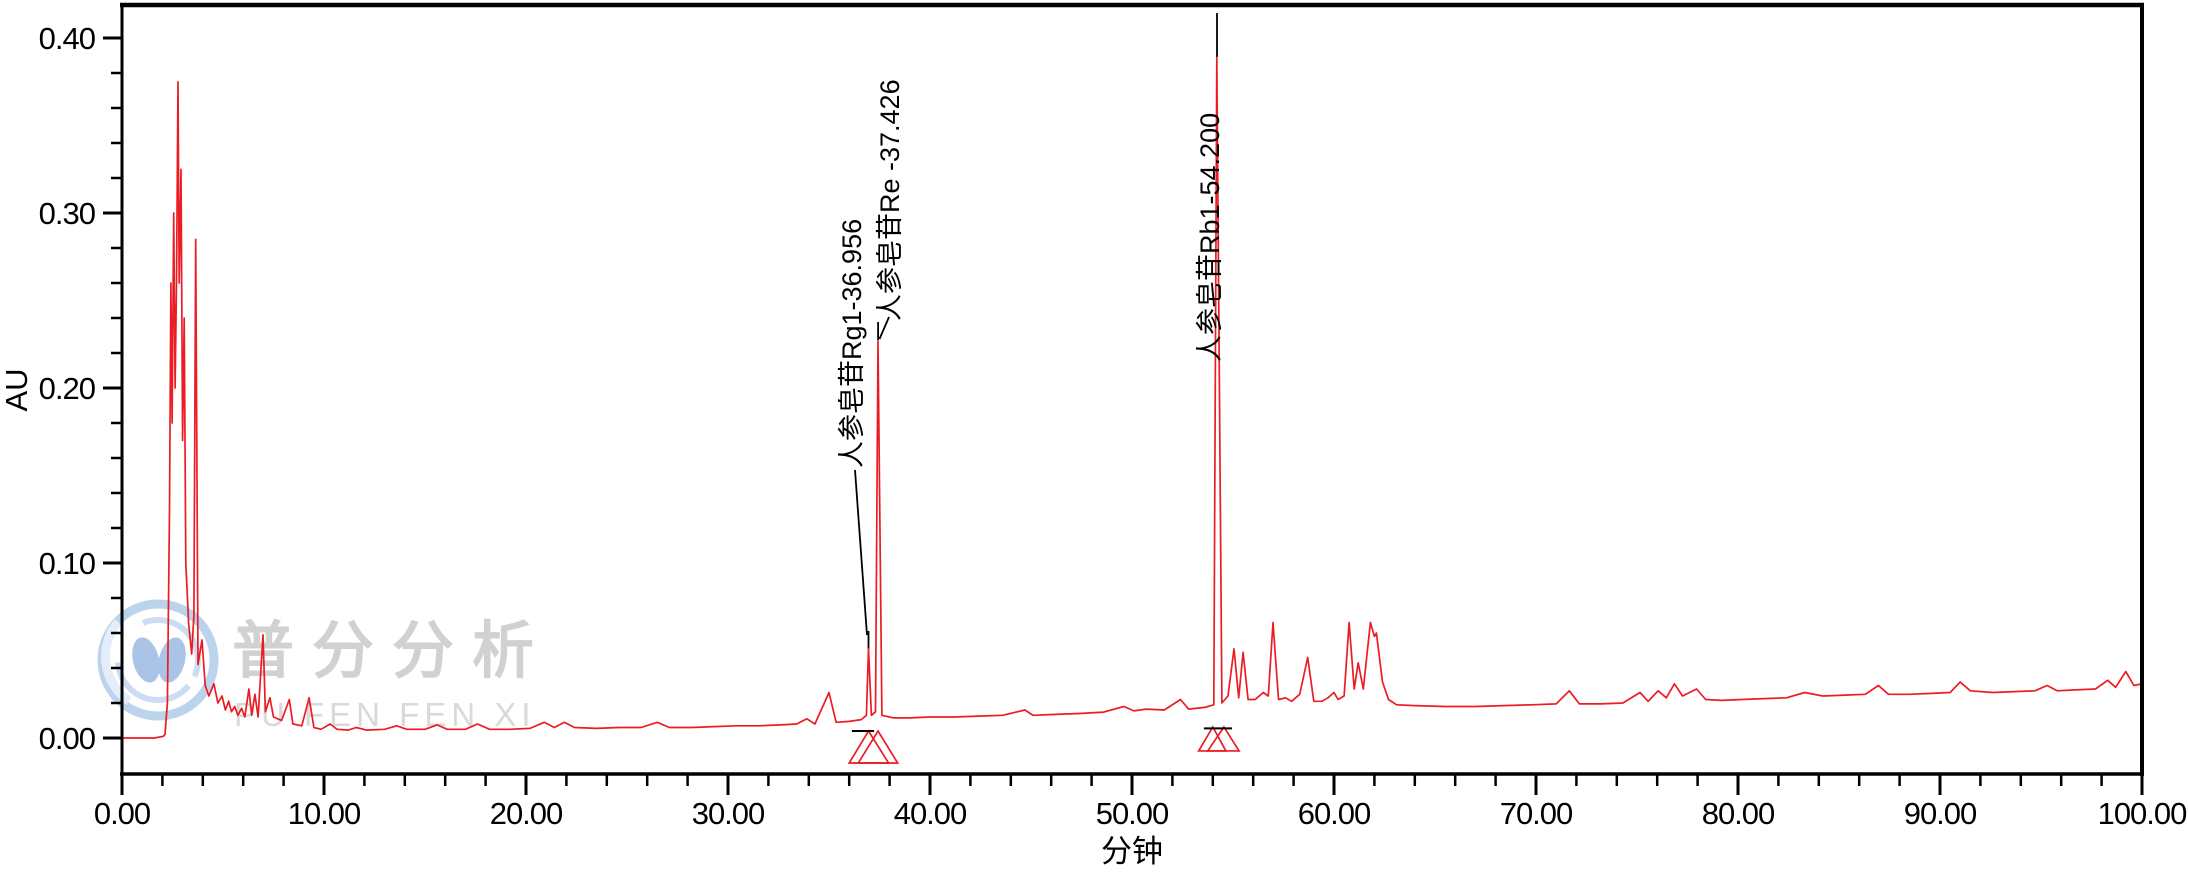 This screenshot has width=2188, height=881. I want to click on integration-markers, so click(1044, 744).